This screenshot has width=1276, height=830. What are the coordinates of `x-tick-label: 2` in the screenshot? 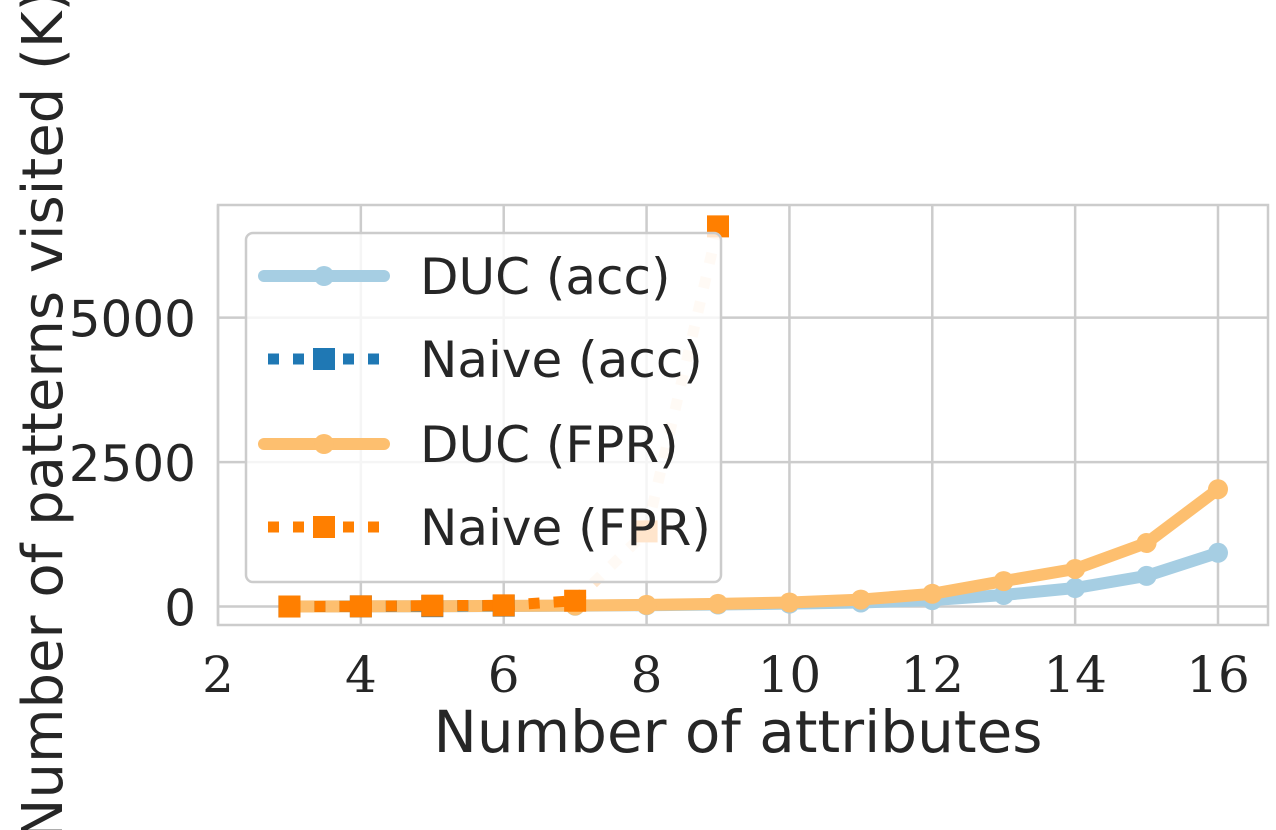 It's located at (218, 675).